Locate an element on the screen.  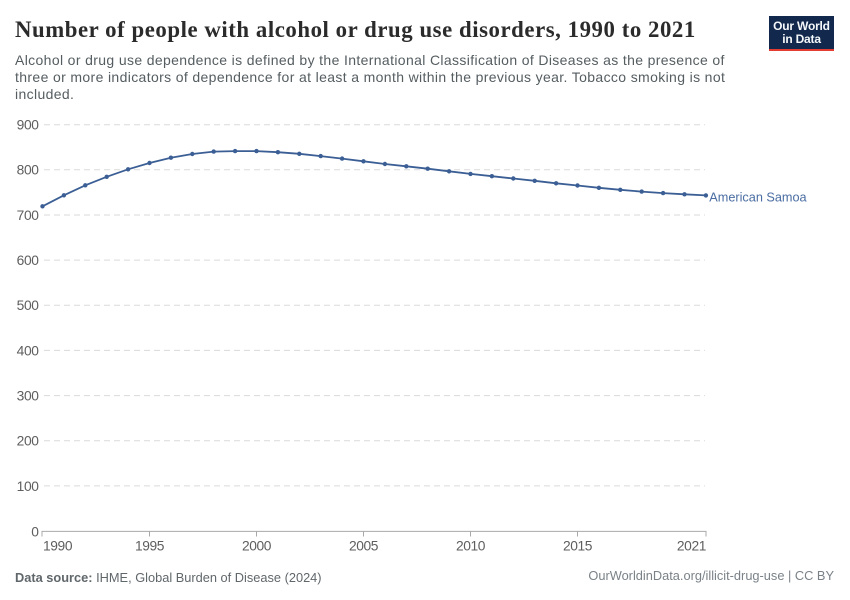
svg-text: 2000 is located at coordinates (257, 546).